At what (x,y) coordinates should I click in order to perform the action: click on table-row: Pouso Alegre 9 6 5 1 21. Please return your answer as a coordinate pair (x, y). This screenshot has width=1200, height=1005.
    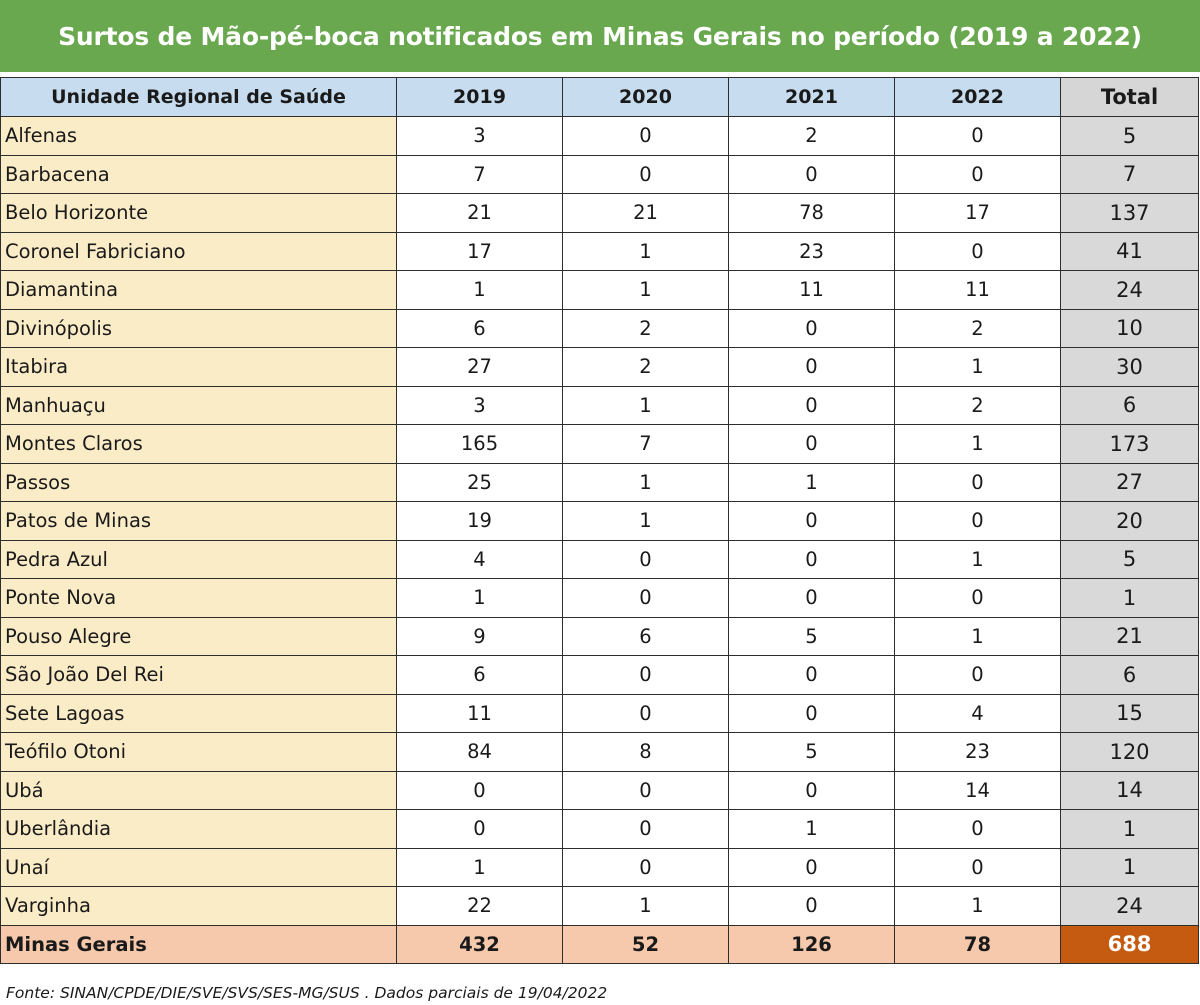
    Looking at the image, I should click on (599, 636).